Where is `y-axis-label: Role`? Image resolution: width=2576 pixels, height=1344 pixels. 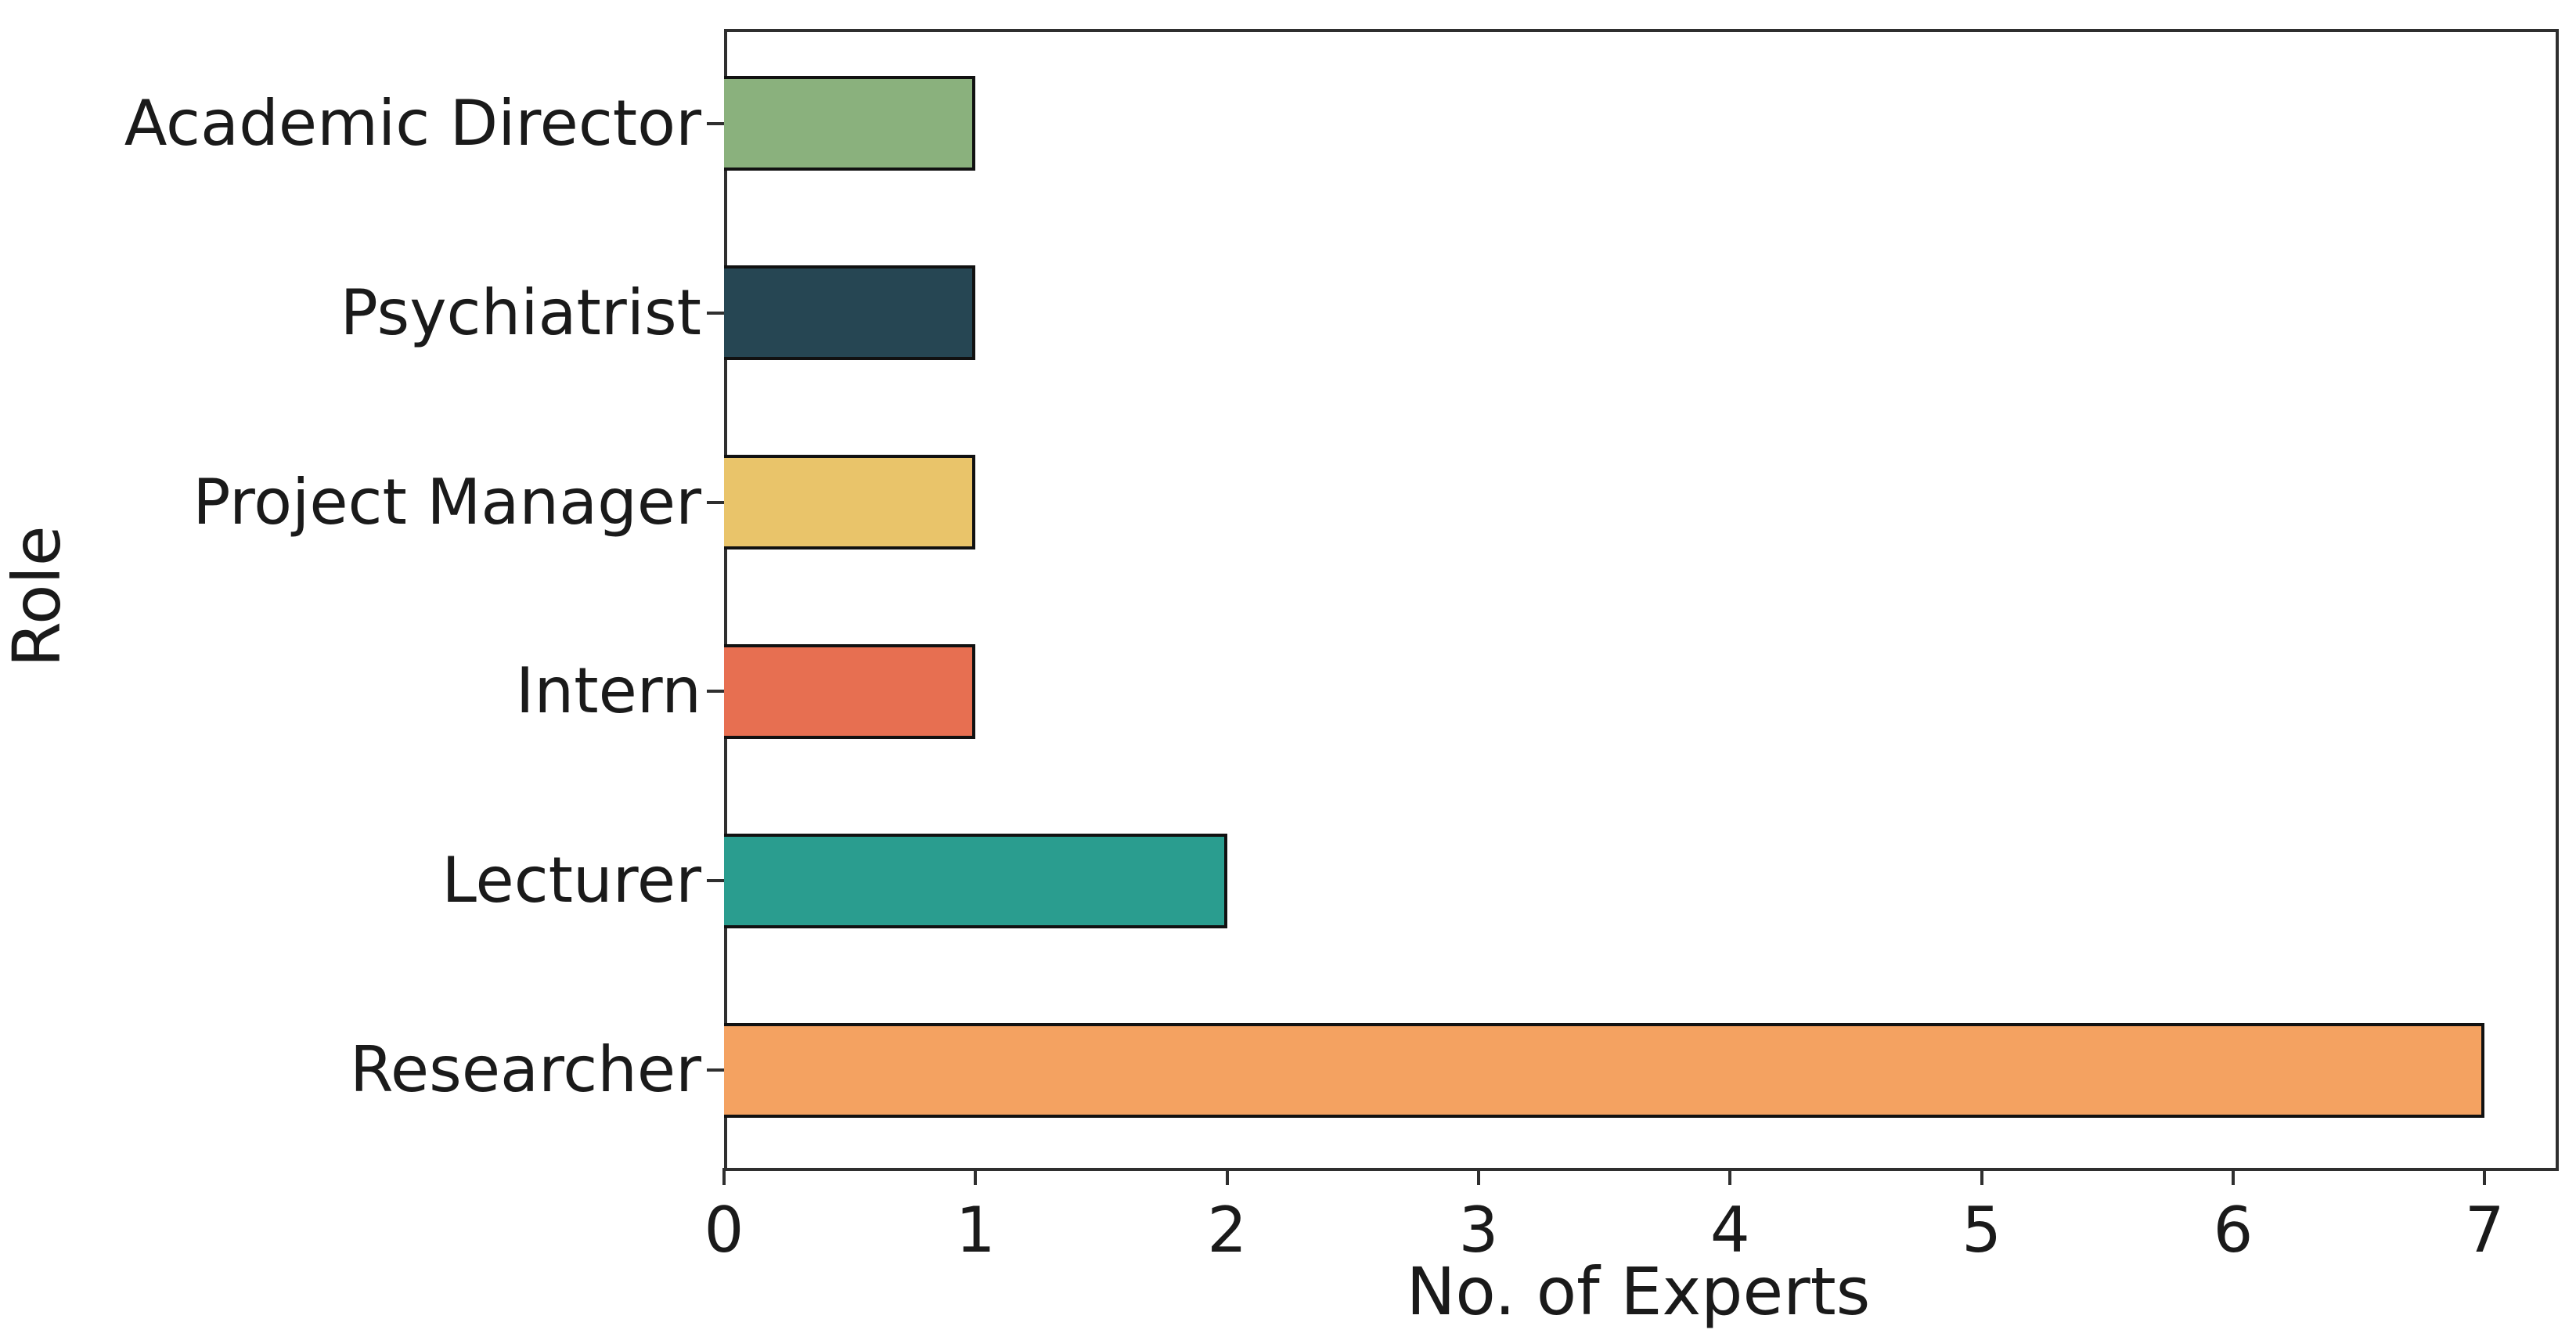 y-axis-label: Role is located at coordinates (37, 596).